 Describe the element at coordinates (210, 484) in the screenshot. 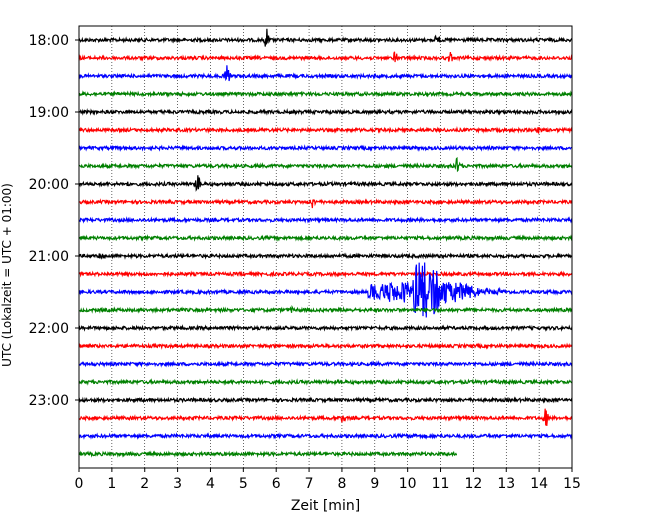

I see `x-tick-label: 4` at that location.